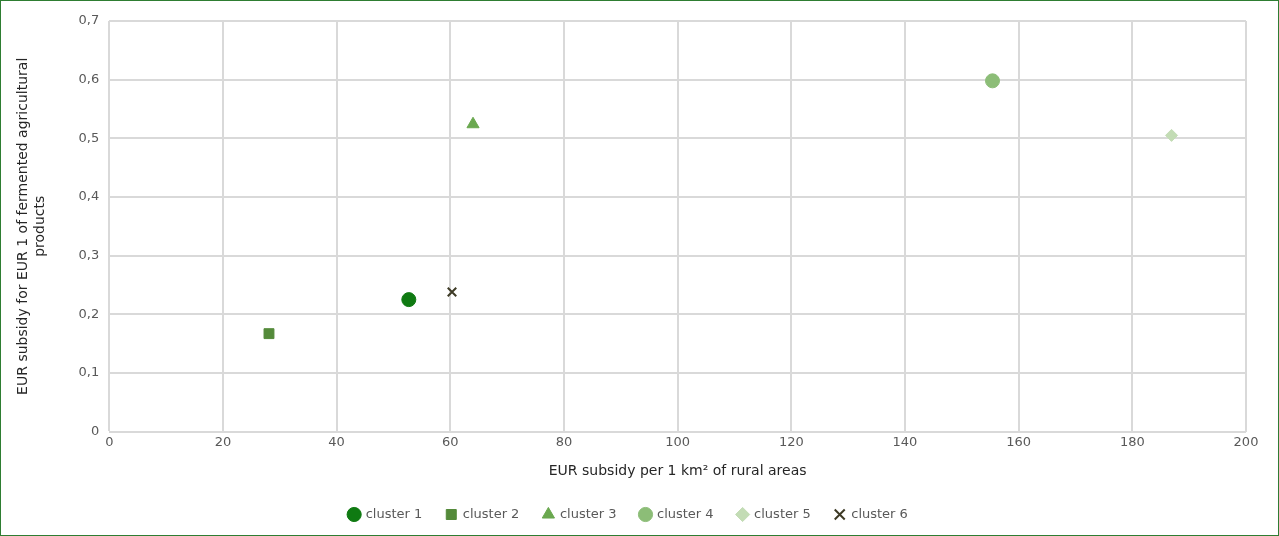  Describe the element at coordinates (678, 441) in the screenshot. I see `x-tick-label: 100` at that location.